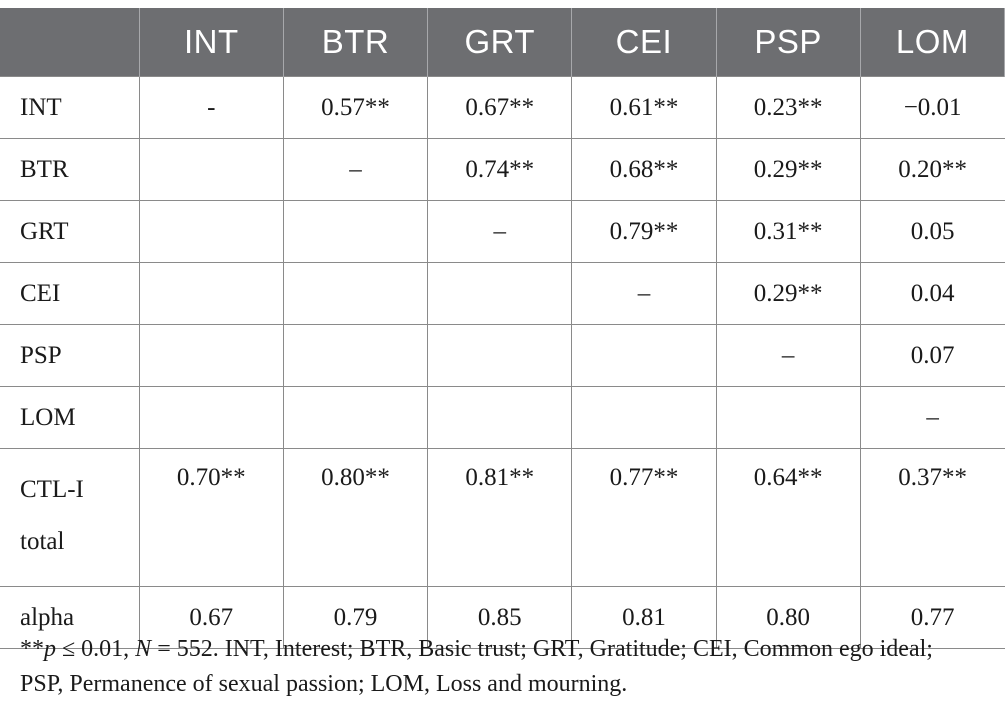 This screenshot has height=715, width=1005. What do you see at coordinates (355, 42) in the screenshot?
I see `header-btr: BTR` at bounding box center [355, 42].